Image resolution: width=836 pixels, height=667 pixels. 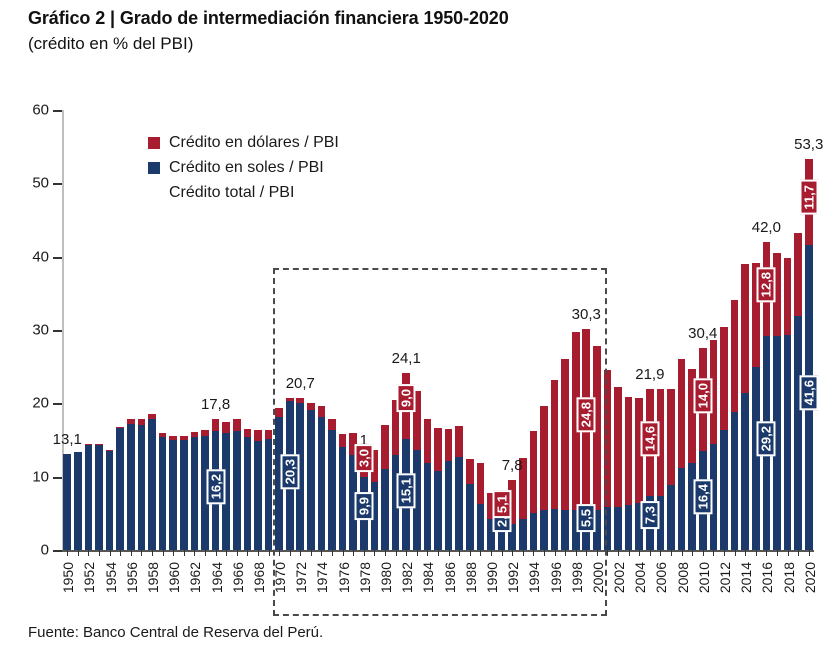 I want to click on bar-1955, so click(x=120, y=488).